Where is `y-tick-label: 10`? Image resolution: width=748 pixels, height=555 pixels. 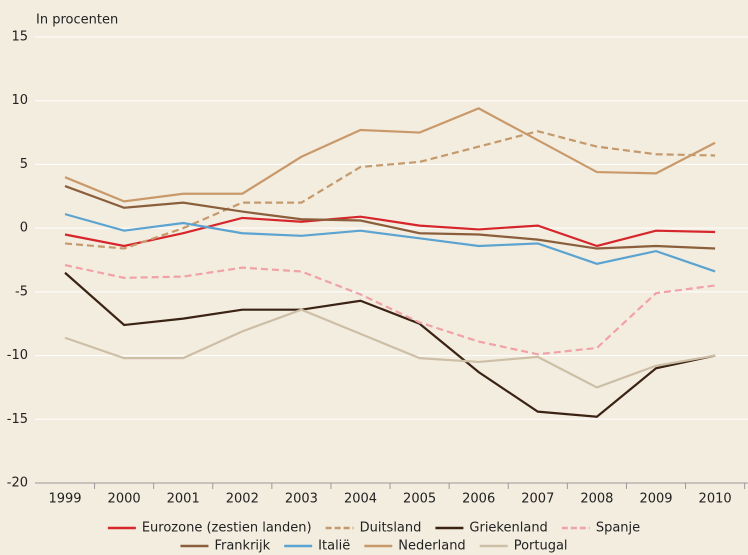
y-tick-label: 10 is located at coordinates (19, 100).